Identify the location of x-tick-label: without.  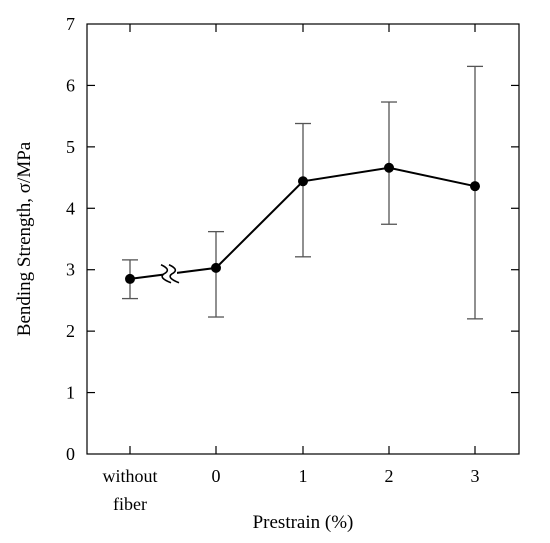
(129, 476).